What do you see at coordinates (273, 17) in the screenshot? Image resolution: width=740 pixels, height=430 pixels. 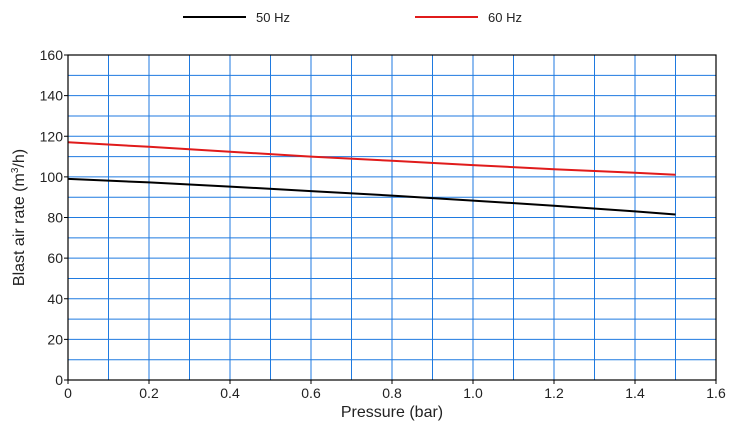 I see `legend-label: 50 Hz` at bounding box center [273, 17].